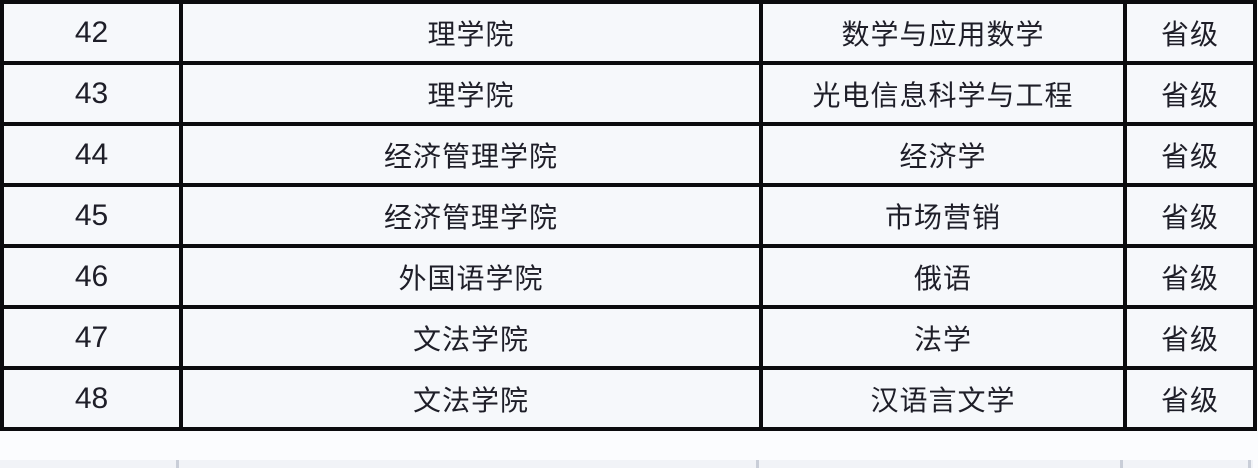  What do you see at coordinates (943, 154) in the screenshot?
I see `major-cell: 经济学` at bounding box center [943, 154].